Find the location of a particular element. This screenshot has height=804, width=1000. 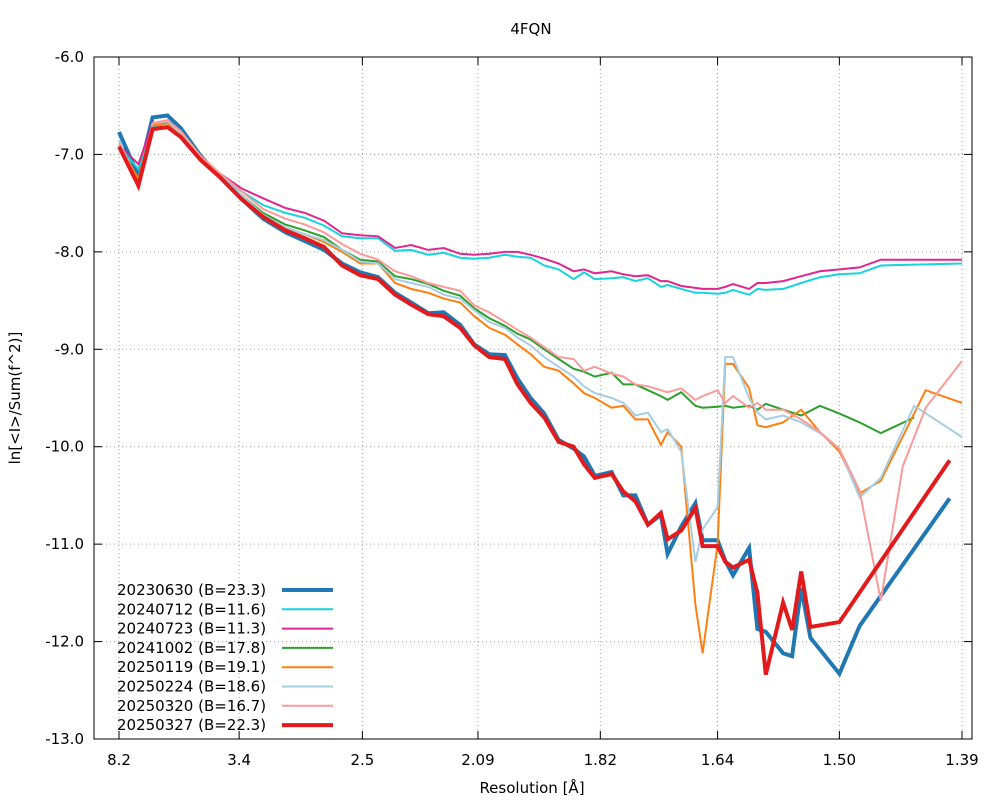

y-tick-label: -9.0 is located at coordinates (69, 349).